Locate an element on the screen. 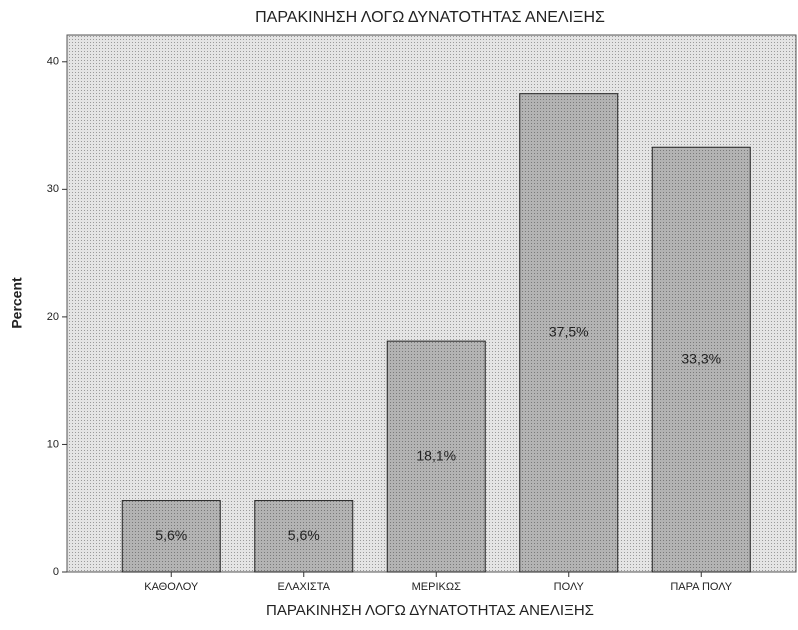 This screenshot has height=630, width=798. y-tick-label: 10 is located at coordinates (53, 444).